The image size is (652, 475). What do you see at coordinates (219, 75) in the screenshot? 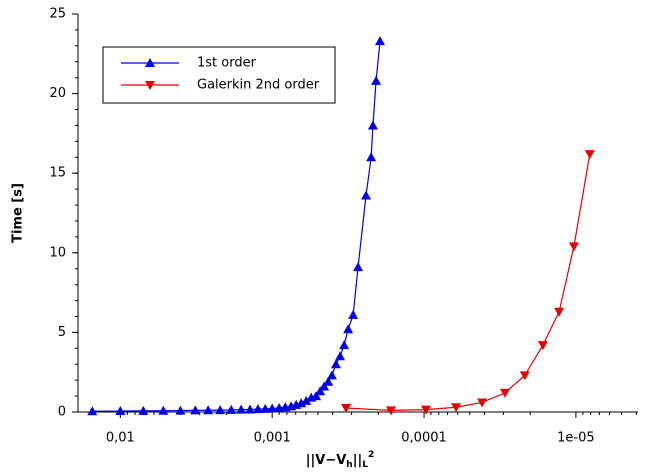
I see `legend-box` at bounding box center [219, 75].